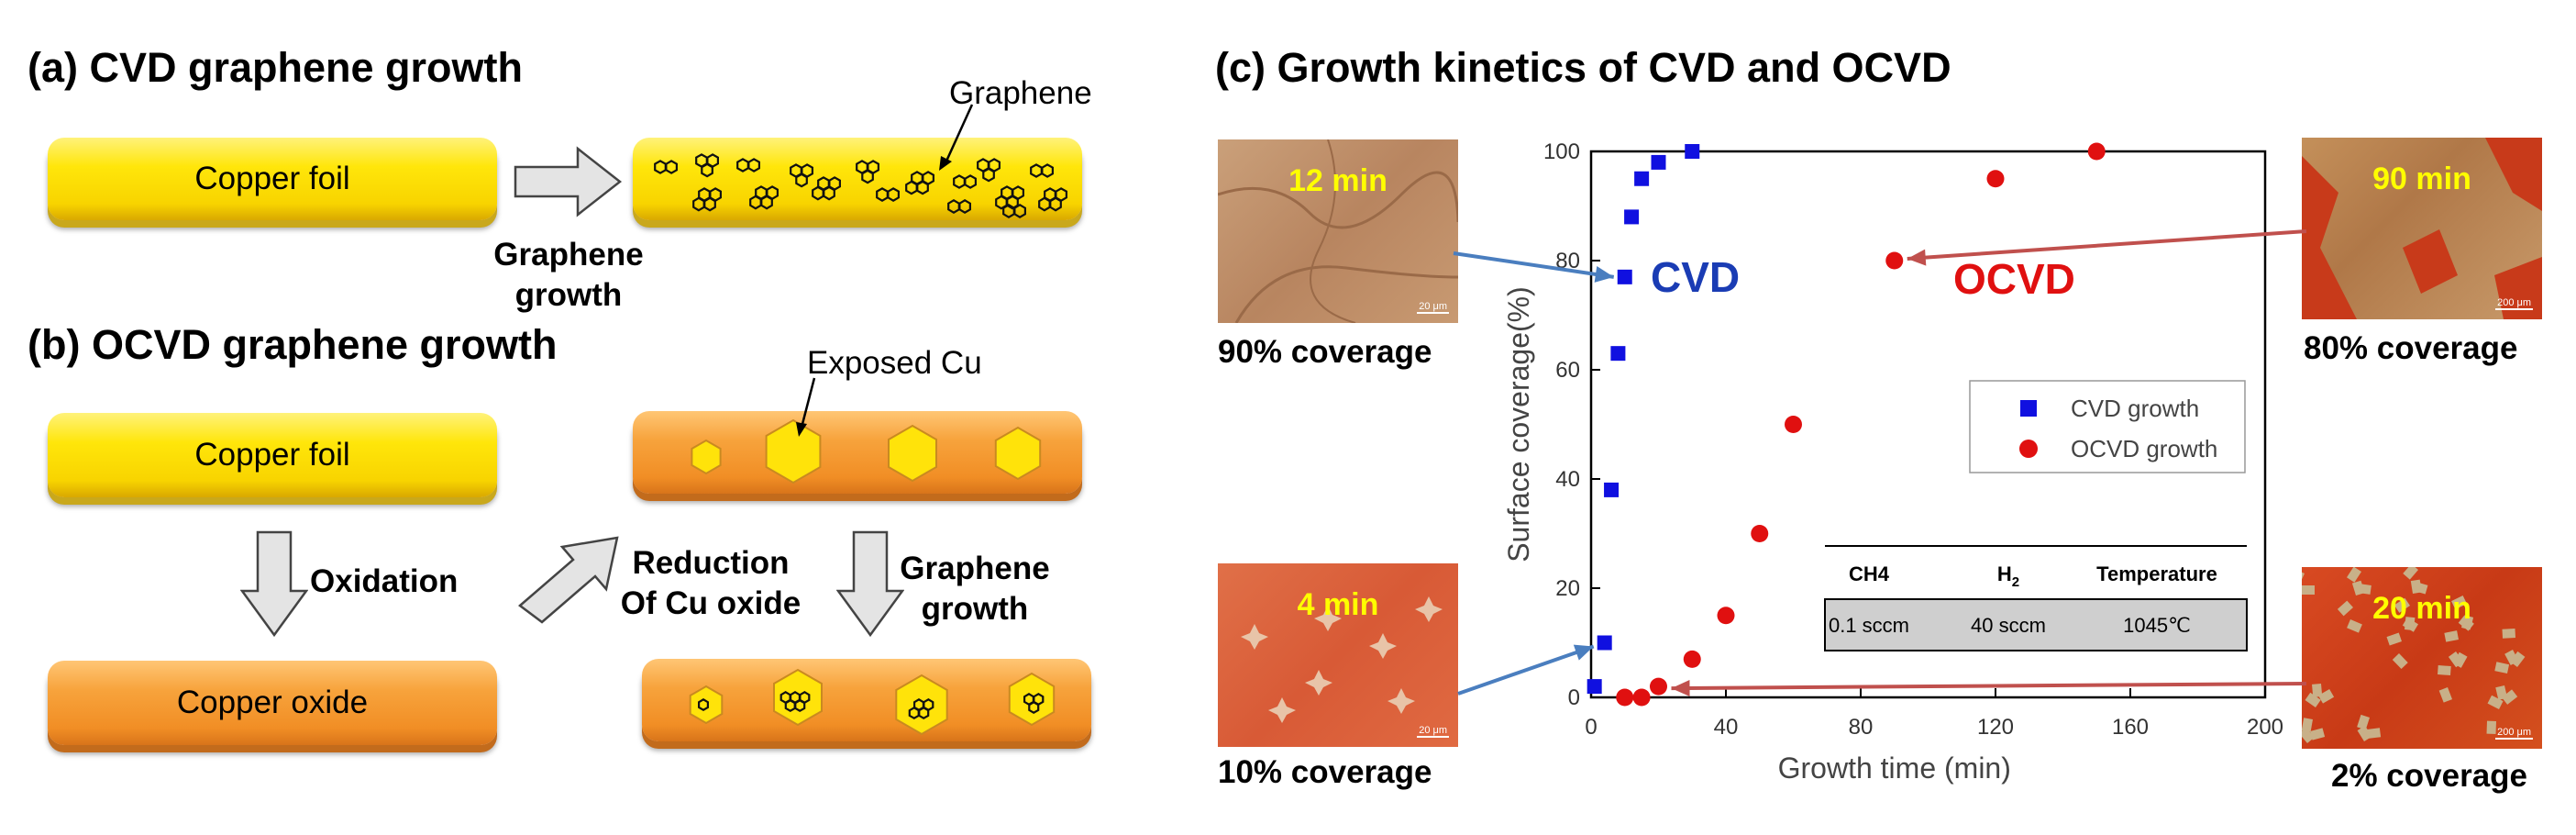 The image size is (2576, 835). What do you see at coordinates (1518, 424) in the screenshot?
I see `y-axis-label: Surface coverage(%)` at bounding box center [1518, 424].